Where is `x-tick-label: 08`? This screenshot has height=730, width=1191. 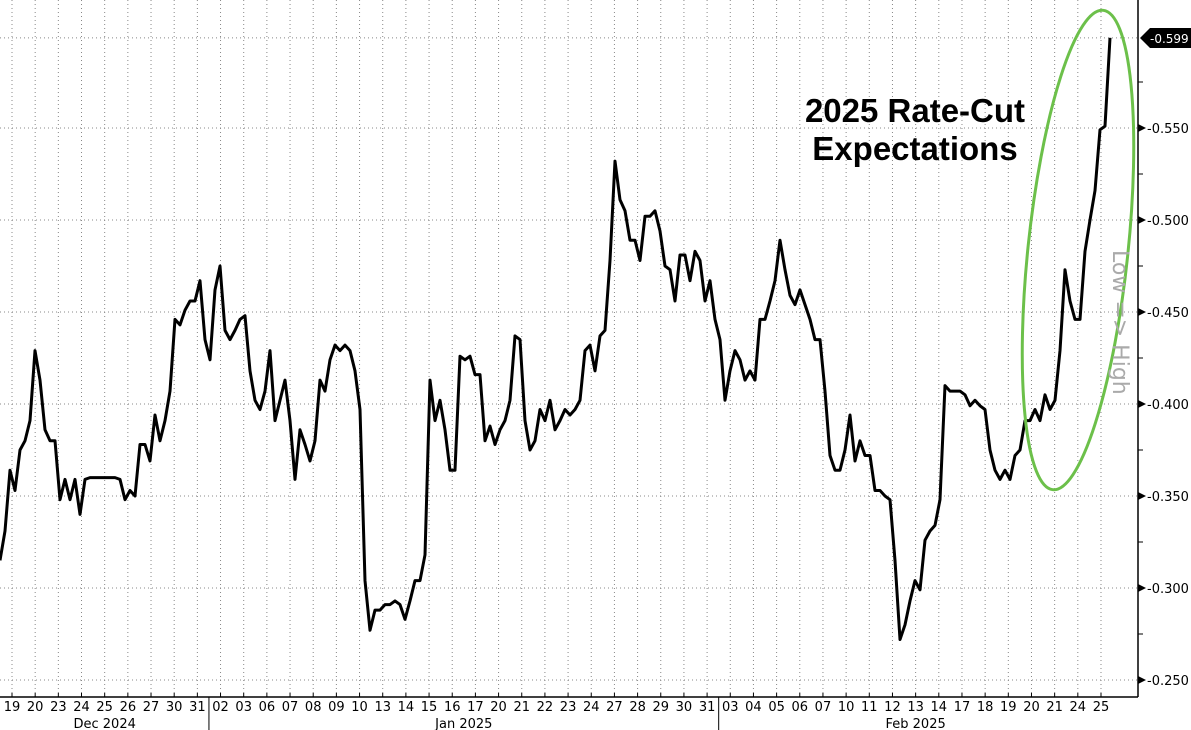 x-tick-label: 08 is located at coordinates (313, 707).